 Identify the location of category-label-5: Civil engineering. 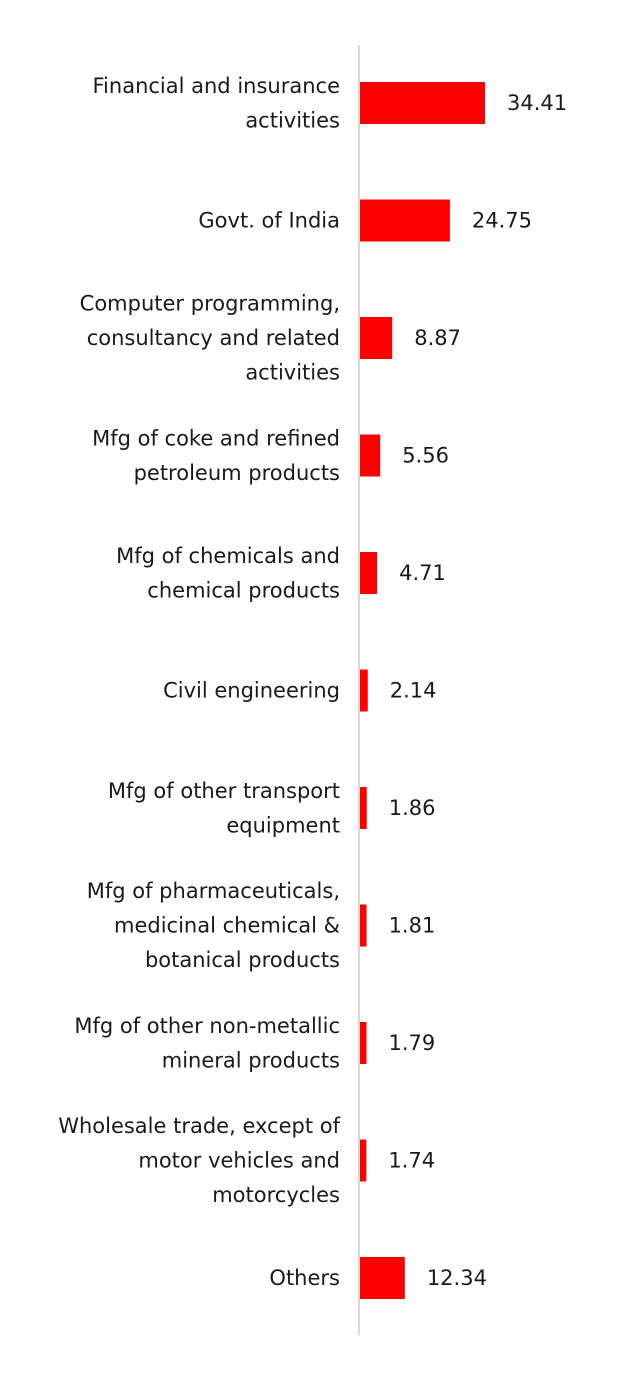
(251, 691).